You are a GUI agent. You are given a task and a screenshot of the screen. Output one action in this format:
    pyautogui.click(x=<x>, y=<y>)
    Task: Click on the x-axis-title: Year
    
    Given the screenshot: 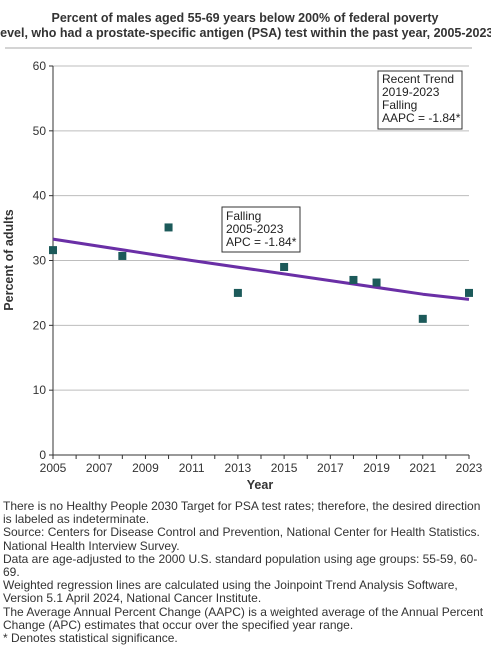 What is the action you would take?
    pyautogui.click(x=260, y=485)
    